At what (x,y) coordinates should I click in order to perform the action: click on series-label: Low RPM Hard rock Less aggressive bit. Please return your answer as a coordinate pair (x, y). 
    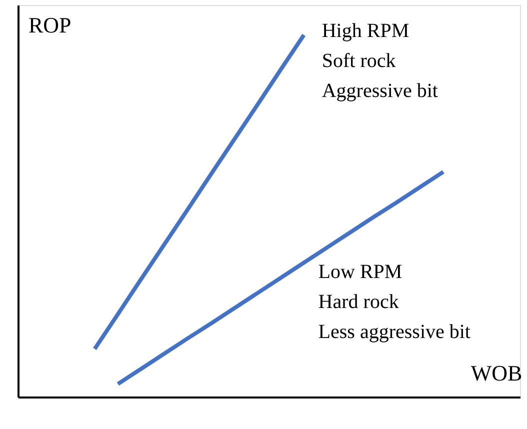
    Looking at the image, I should click on (394, 301).